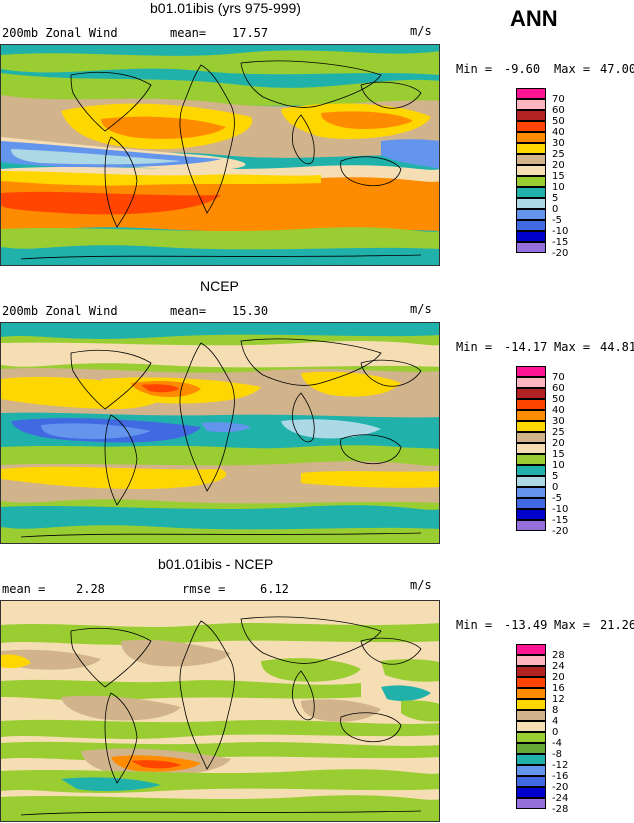 This screenshot has height=823, width=634. What do you see at coordinates (560, 809) in the screenshot?
I see `legend-label: -28` at bounding box center [560, 809].